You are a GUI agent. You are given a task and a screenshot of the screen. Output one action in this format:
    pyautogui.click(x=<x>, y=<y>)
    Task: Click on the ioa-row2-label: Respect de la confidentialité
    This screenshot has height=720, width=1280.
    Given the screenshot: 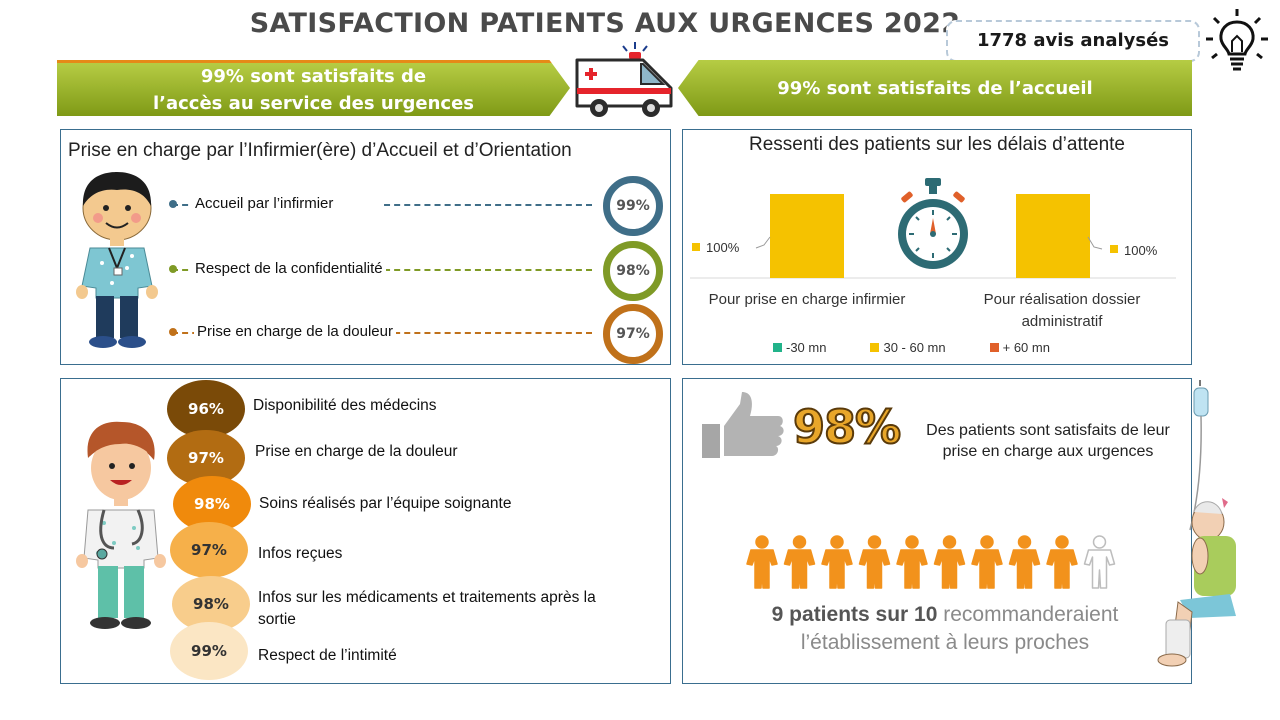 What is the action you would take?
    pyautogui.click(x=289, y=268)
    